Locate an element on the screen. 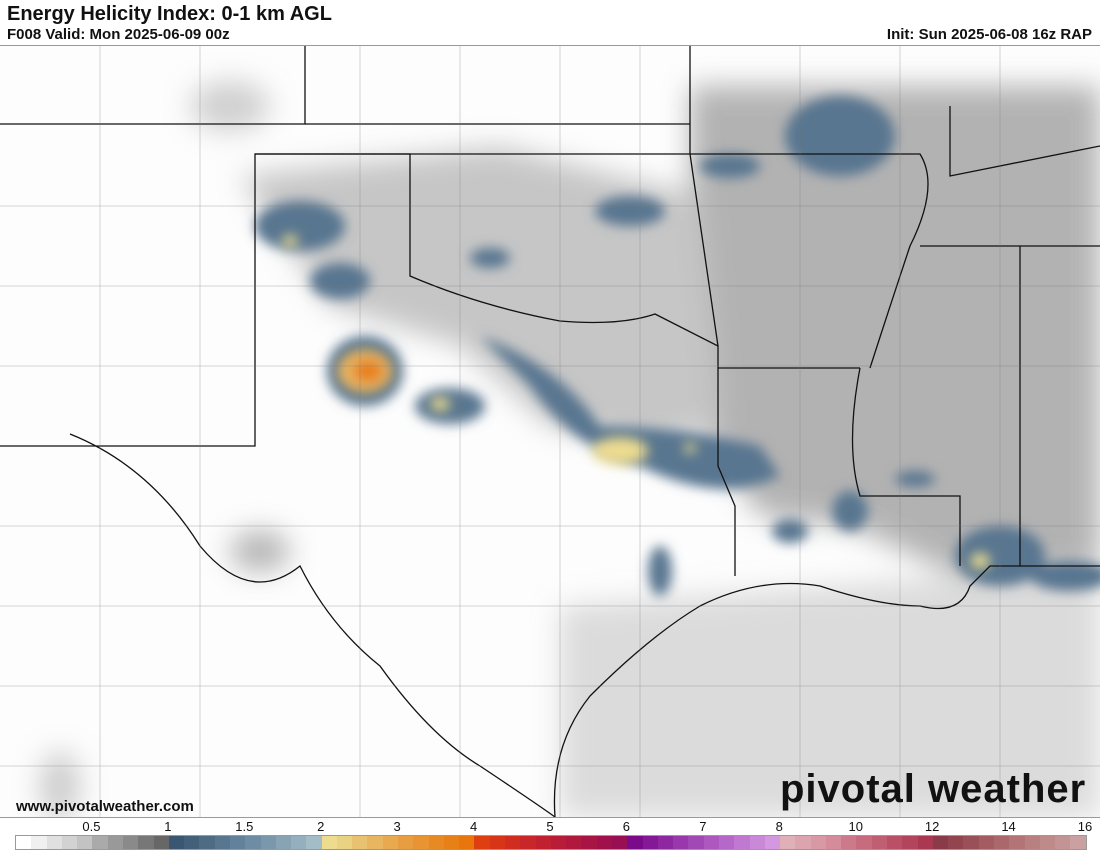 Image resolution: width=1100 pixels, height=850 pixels. colorbar-tick: 7 is located at coordinates (703, 826).